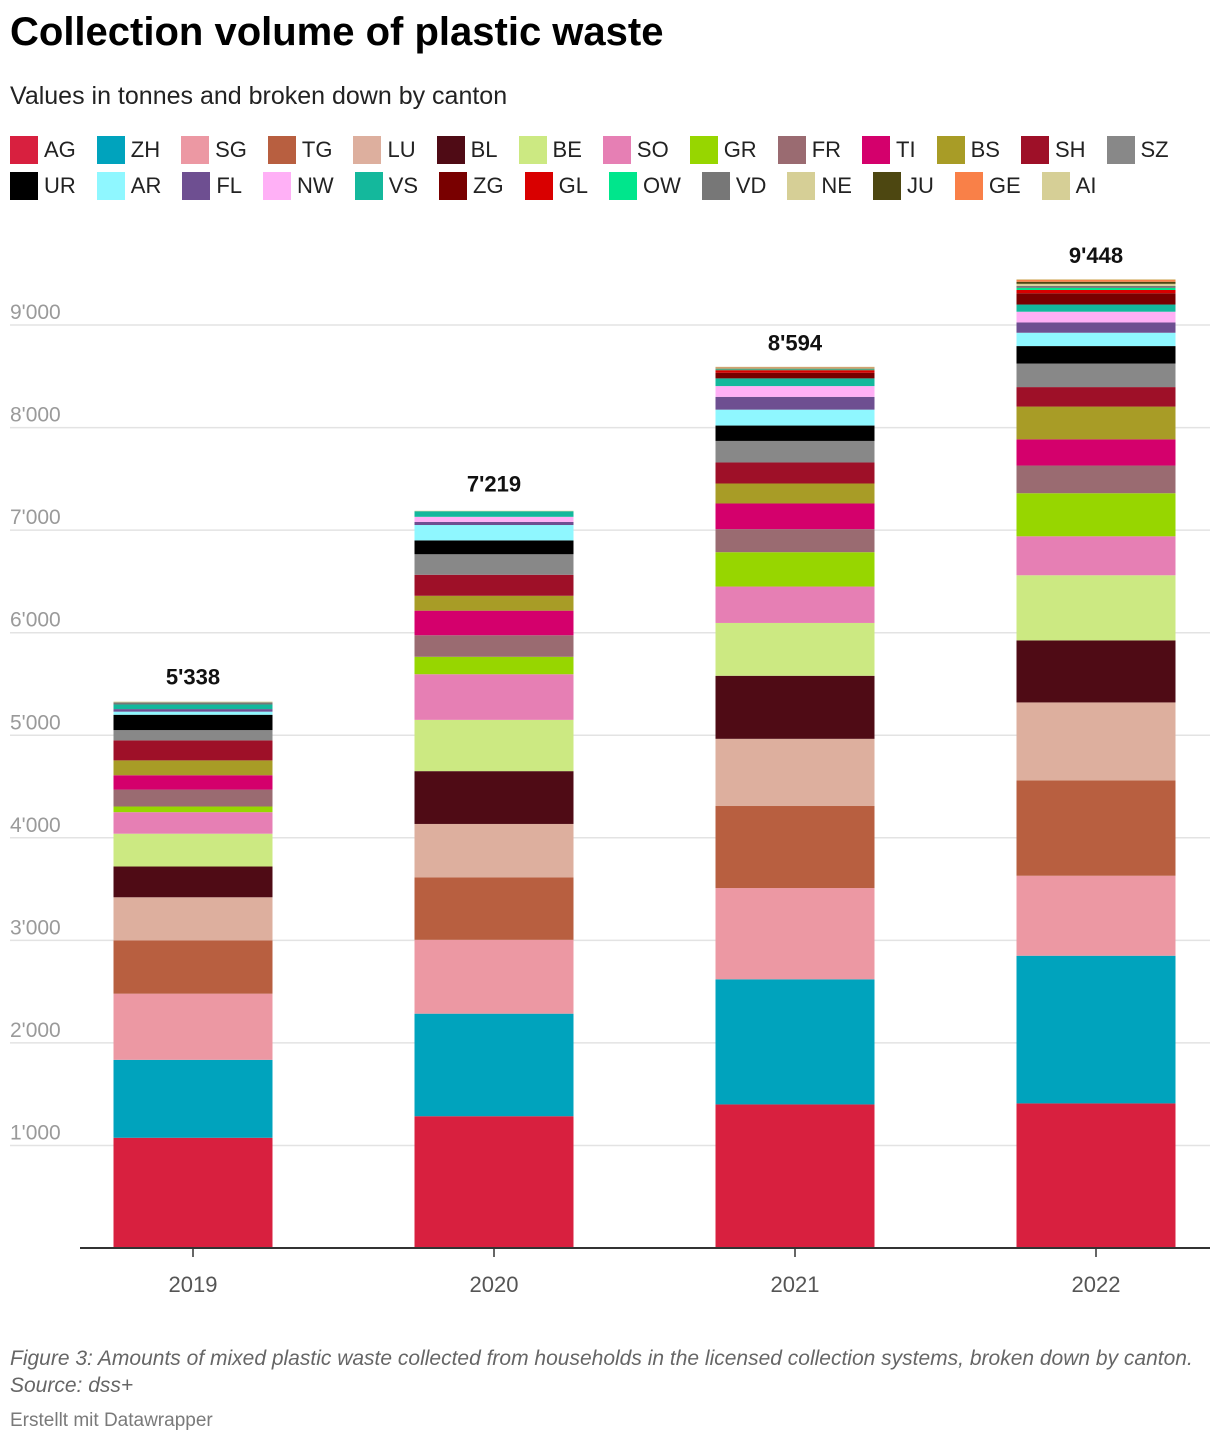 The width and height of the screenshot is (1220, 1448). Describe the element at coordinates (43, 150) in the screenshot. I see `legend-item-ag: AG` at that location.